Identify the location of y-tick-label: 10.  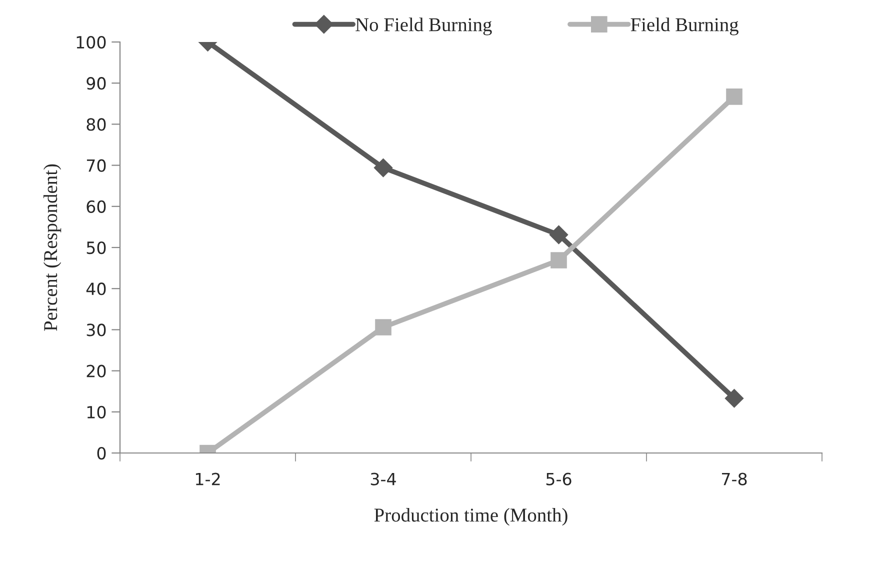
(96, 412).